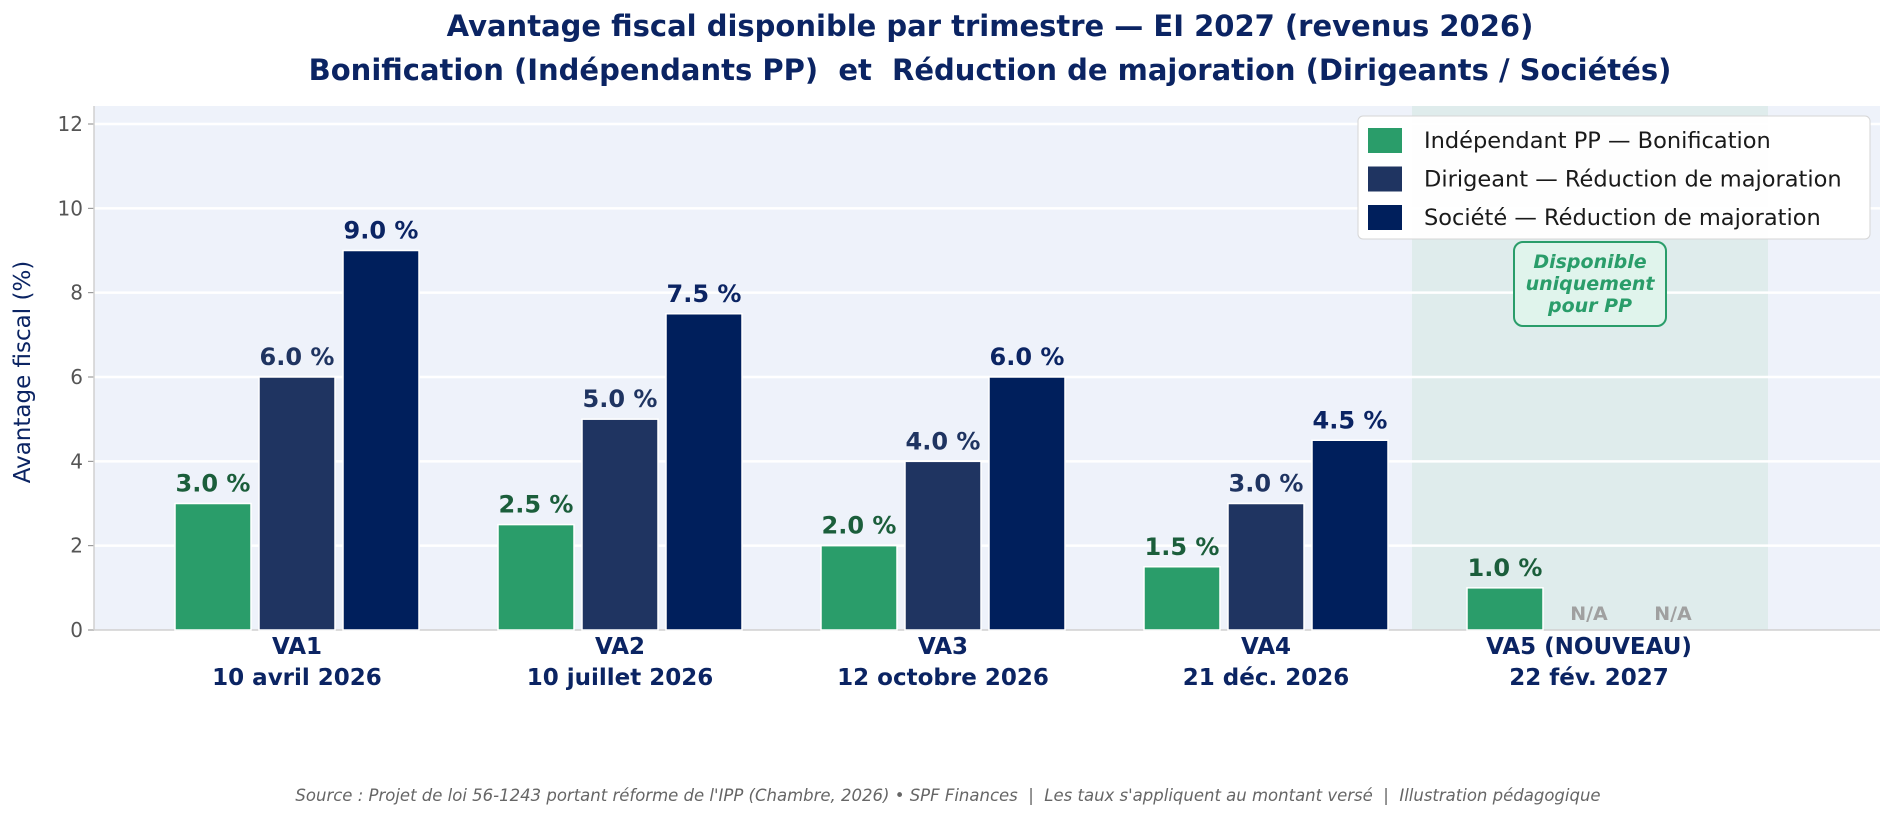 Image resolution: width=1895 pixels, height=820 pixels. I want to click on x-tick-date: 10 juillet 2026, so click(620, 678).